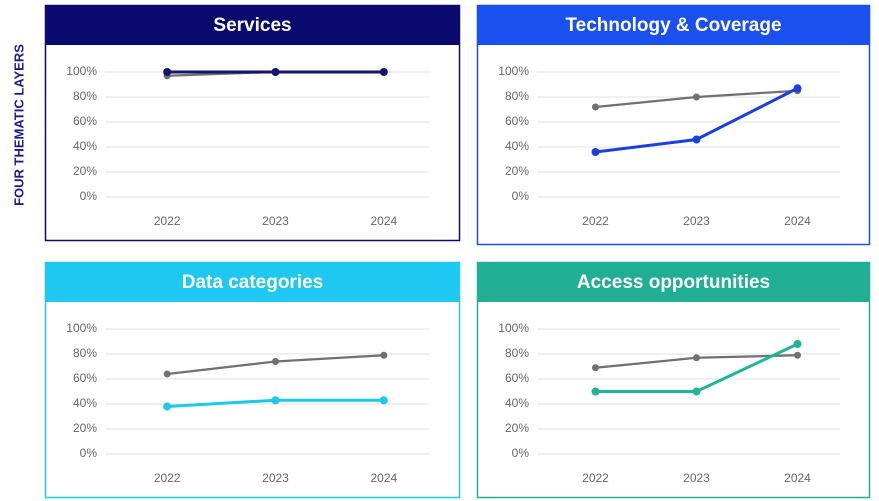 The width and height of the screenshot is (879, 501). What do you see at coordinates (18, 125) in the screenshot?
I see `side-label: FOUR THEMATIC LAYERS` at bounding box center [18, 125].